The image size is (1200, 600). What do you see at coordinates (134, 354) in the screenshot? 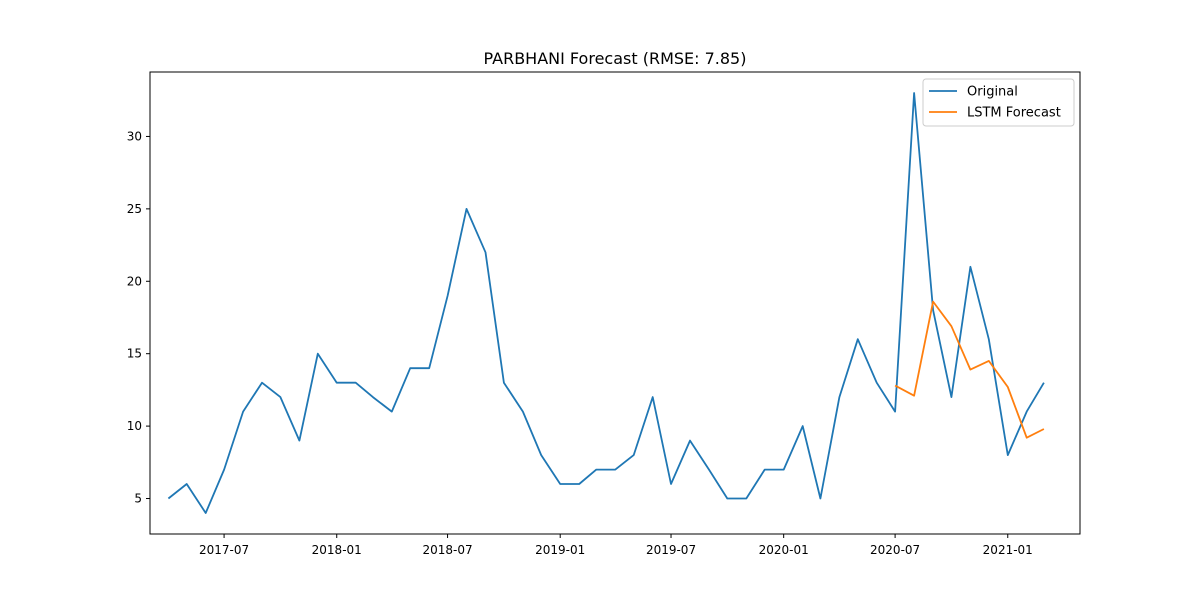
I see `y-tick-label: 15` at bounding box center [134, 354].